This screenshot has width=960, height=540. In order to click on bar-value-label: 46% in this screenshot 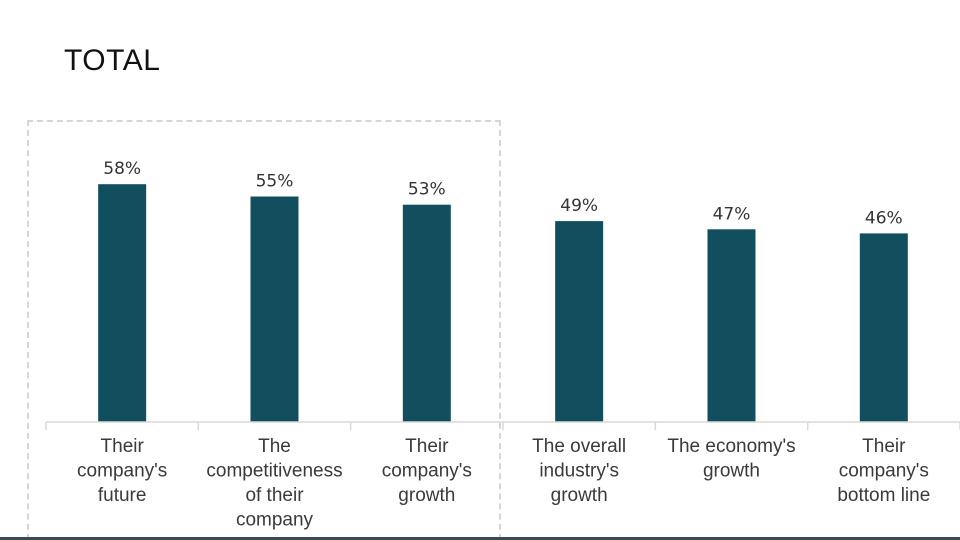, I will do `click(884, 218)`.